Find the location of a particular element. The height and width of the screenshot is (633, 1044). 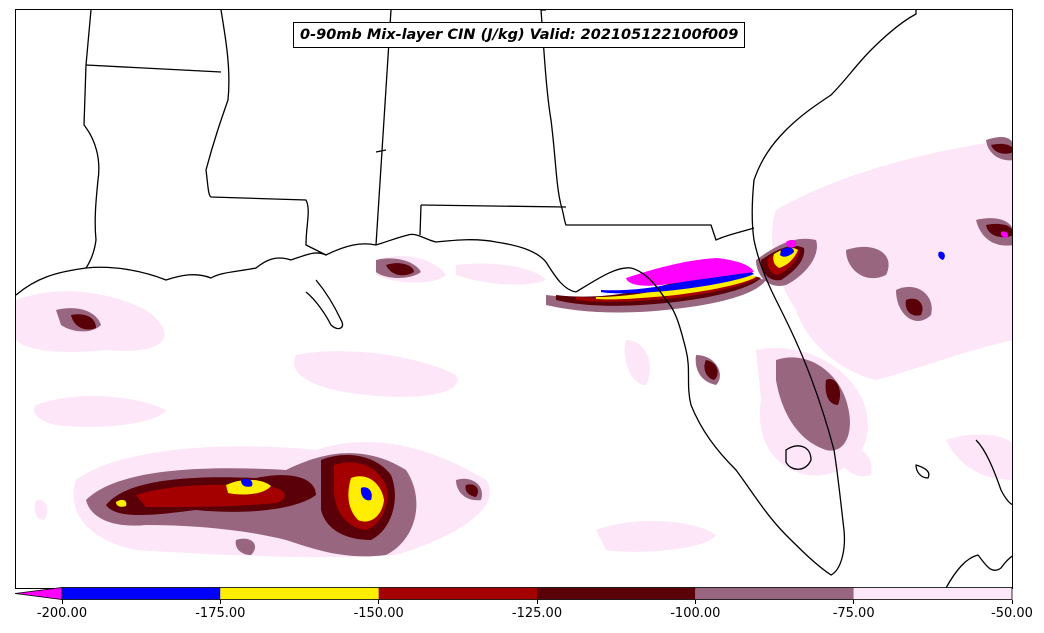

colorbar-tick-label: -200.00 is located at coordinates (62, 613).